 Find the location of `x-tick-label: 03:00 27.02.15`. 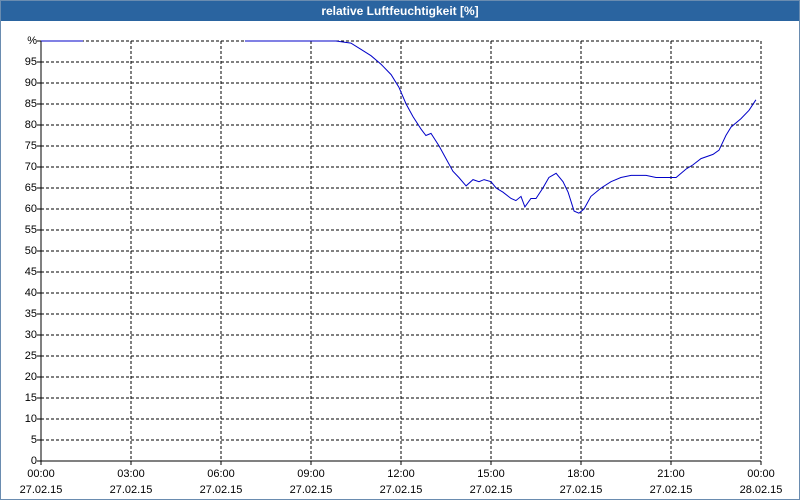

x-tick-label: 03:00 27.02.15 is located at coordinates (131, 482).